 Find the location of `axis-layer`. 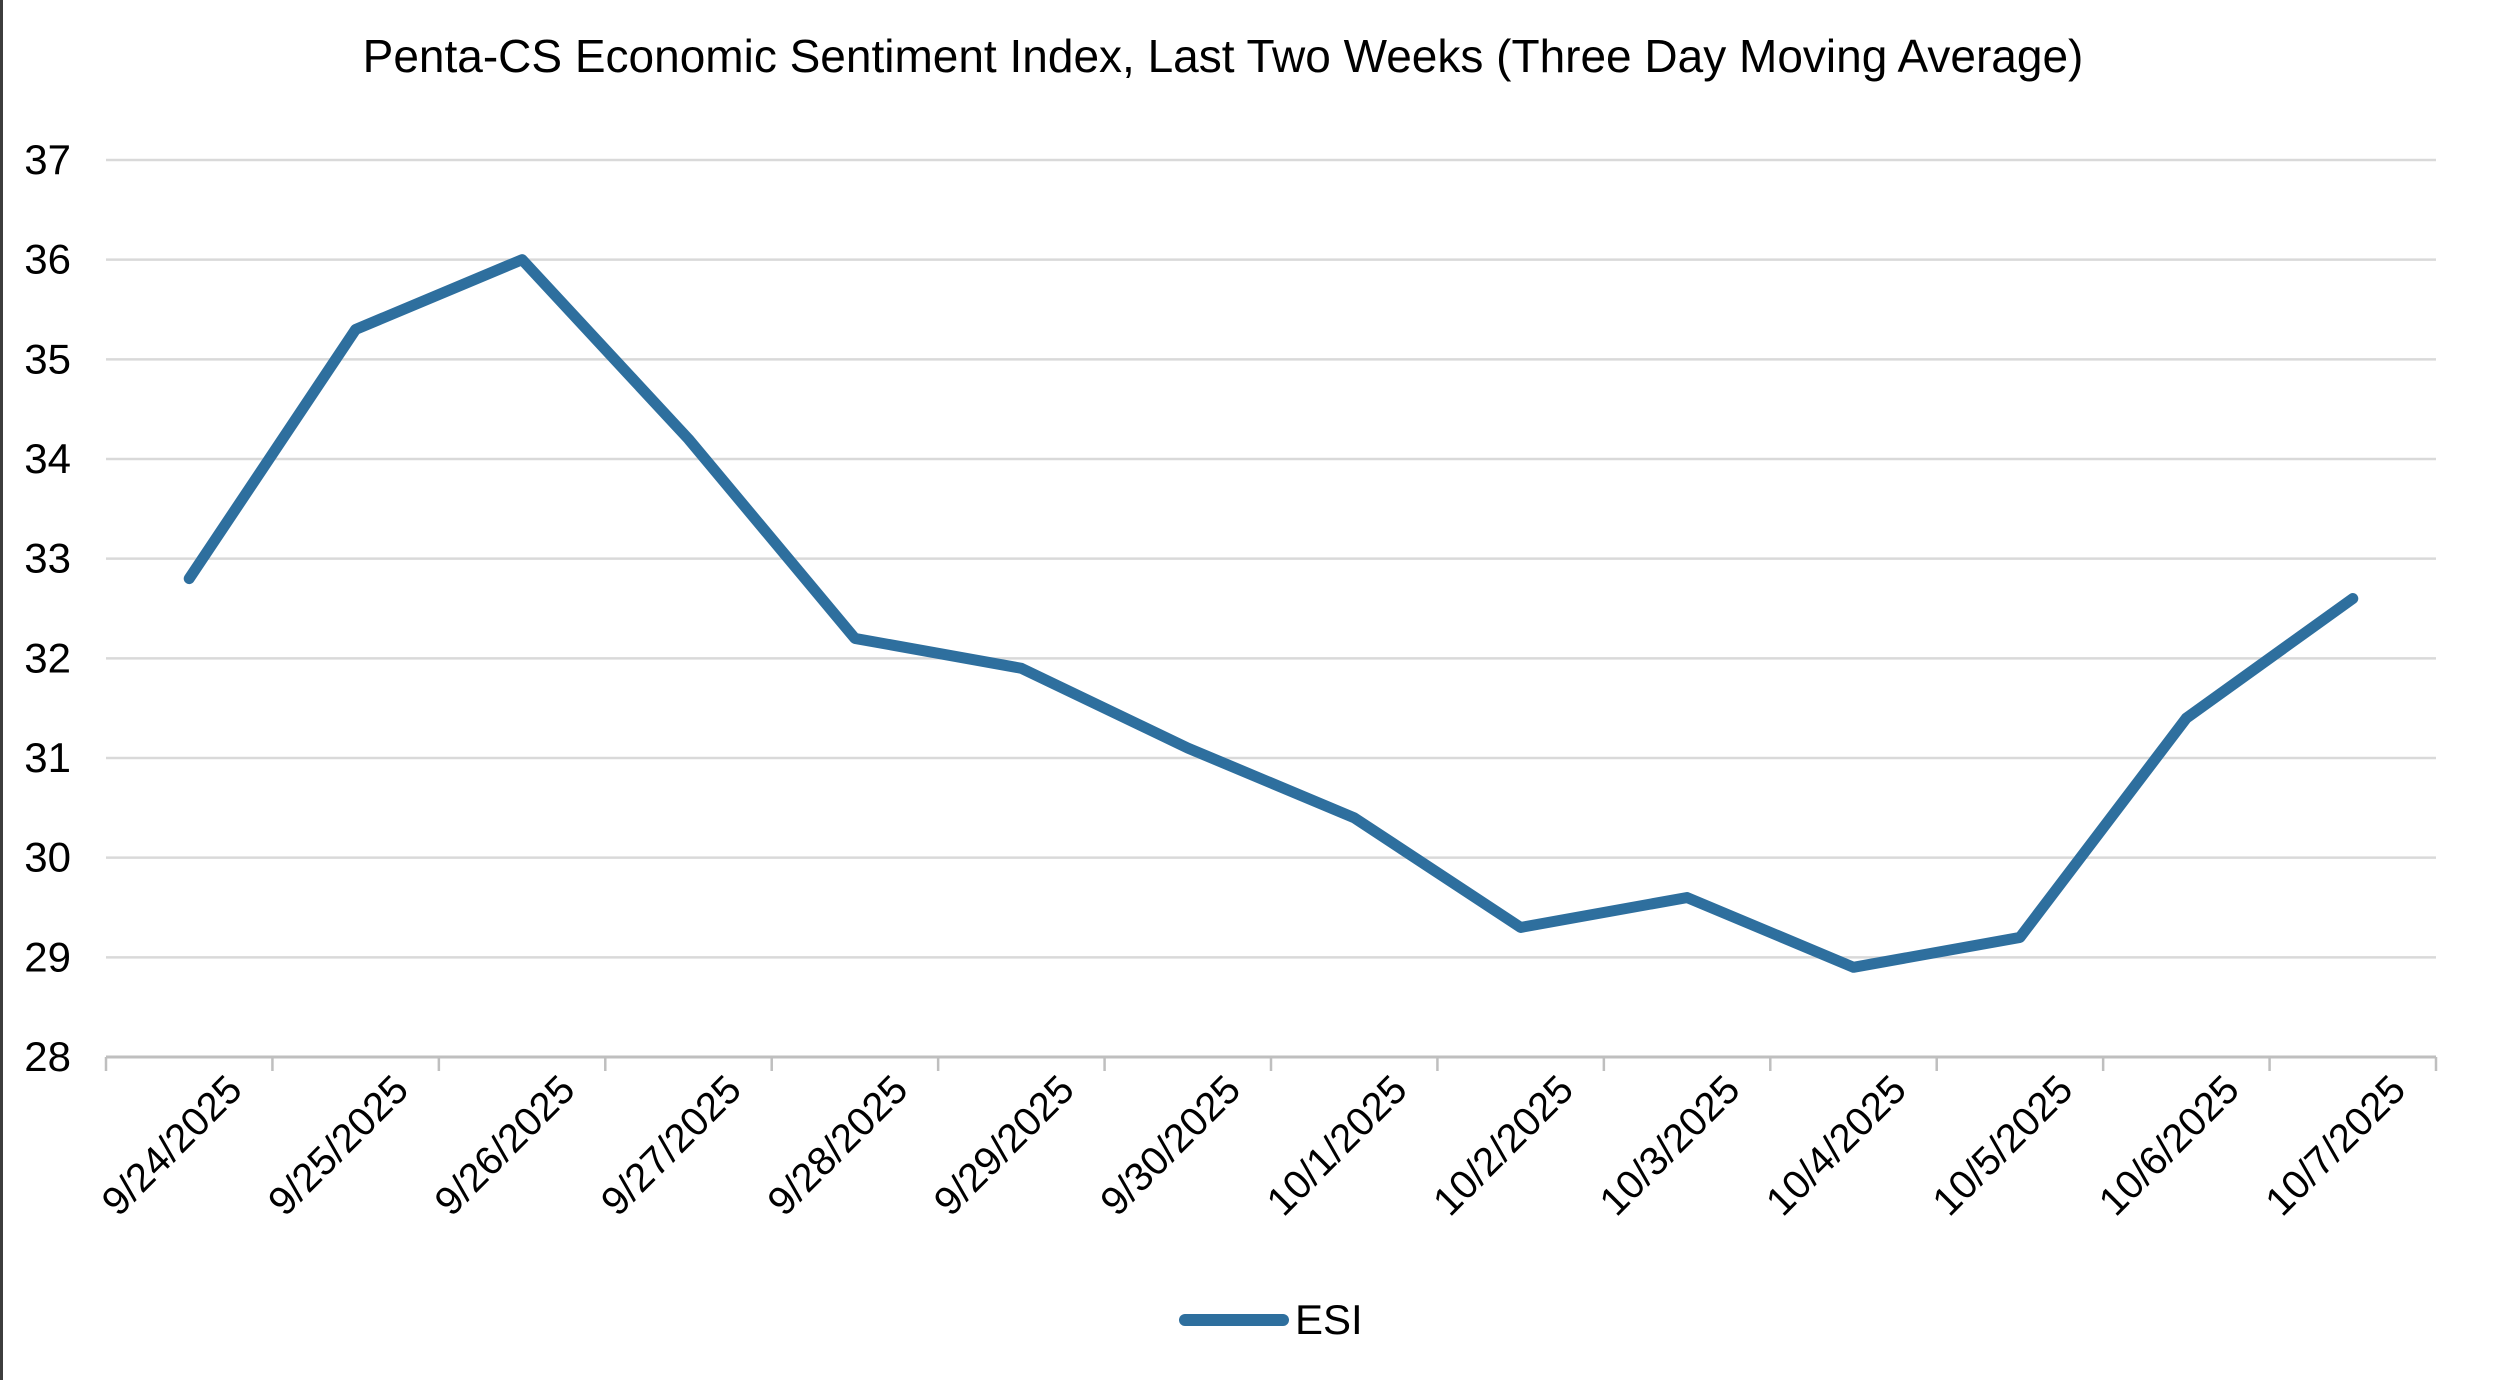

axis-layer is located at coordinates (1271, 1063).